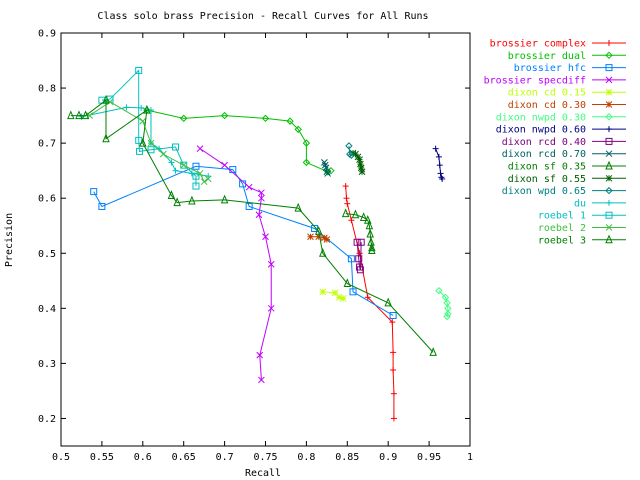  I want to click on legend-entry-dixon-rcd-0-70: dixon rcd 0.70, so click(564, 154).